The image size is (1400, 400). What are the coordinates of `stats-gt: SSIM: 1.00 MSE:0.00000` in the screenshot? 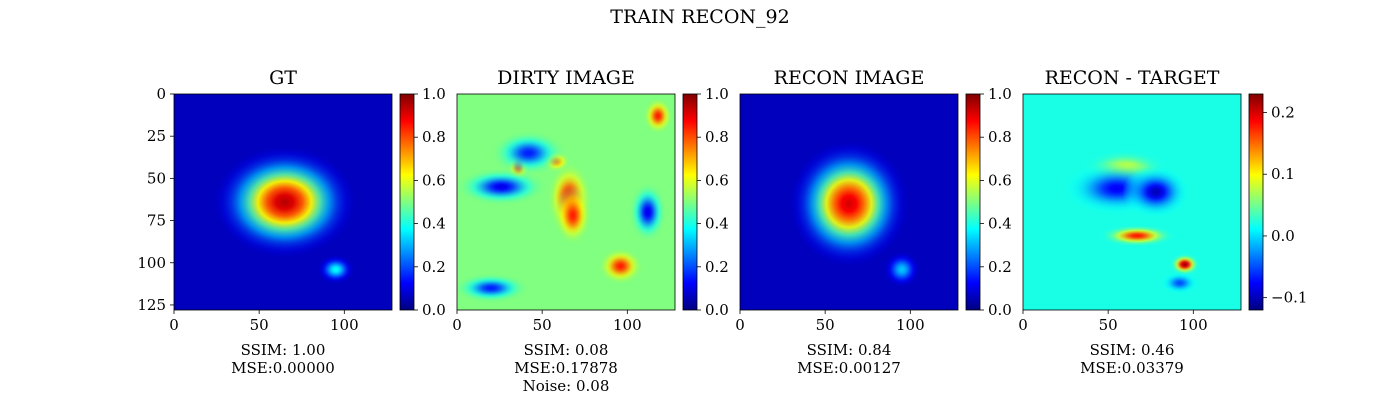 It's located at (283, 359).